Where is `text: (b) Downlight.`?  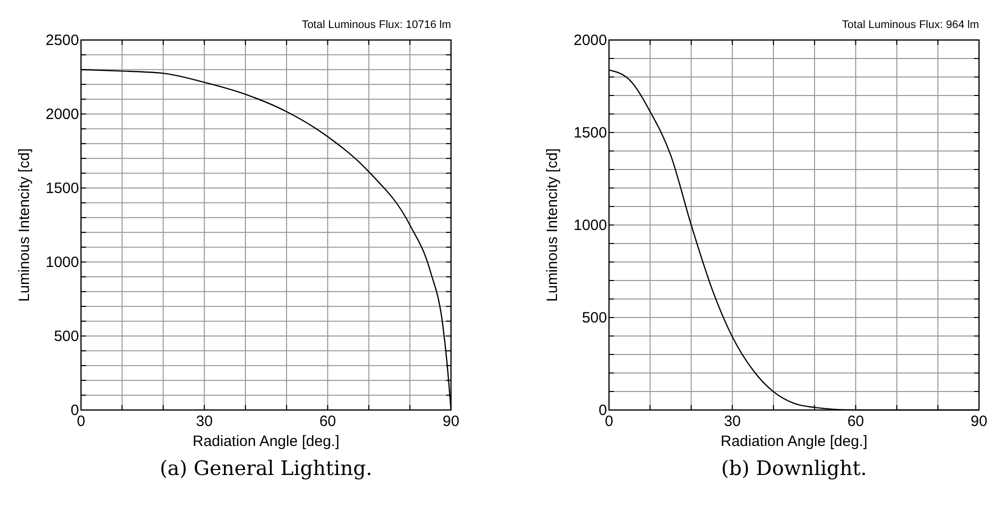 text: (b) Downlight. is located at coordinates (794, 468).